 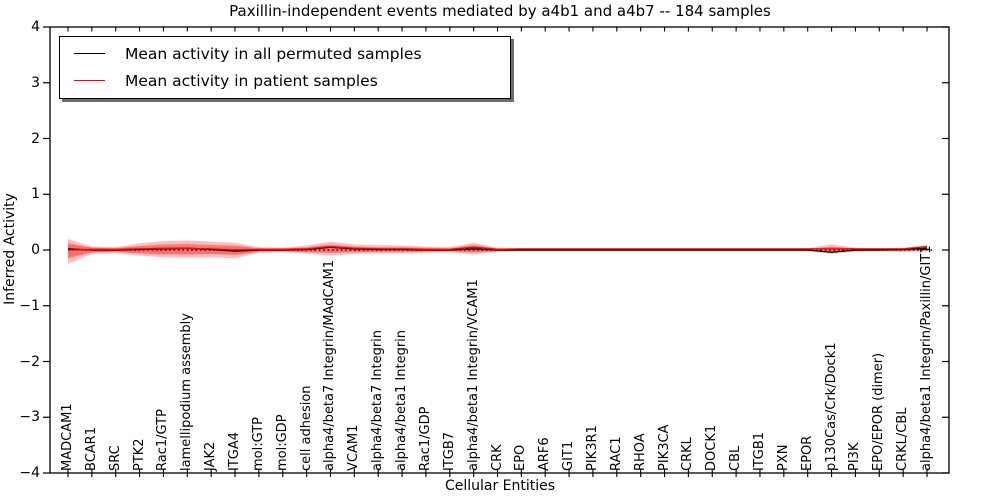 What do you see at coordinates (402, 400) in the screenshot?
I see `x-tick-label: alpha4/beta1 Integrin` at bounding box center [402, 400].